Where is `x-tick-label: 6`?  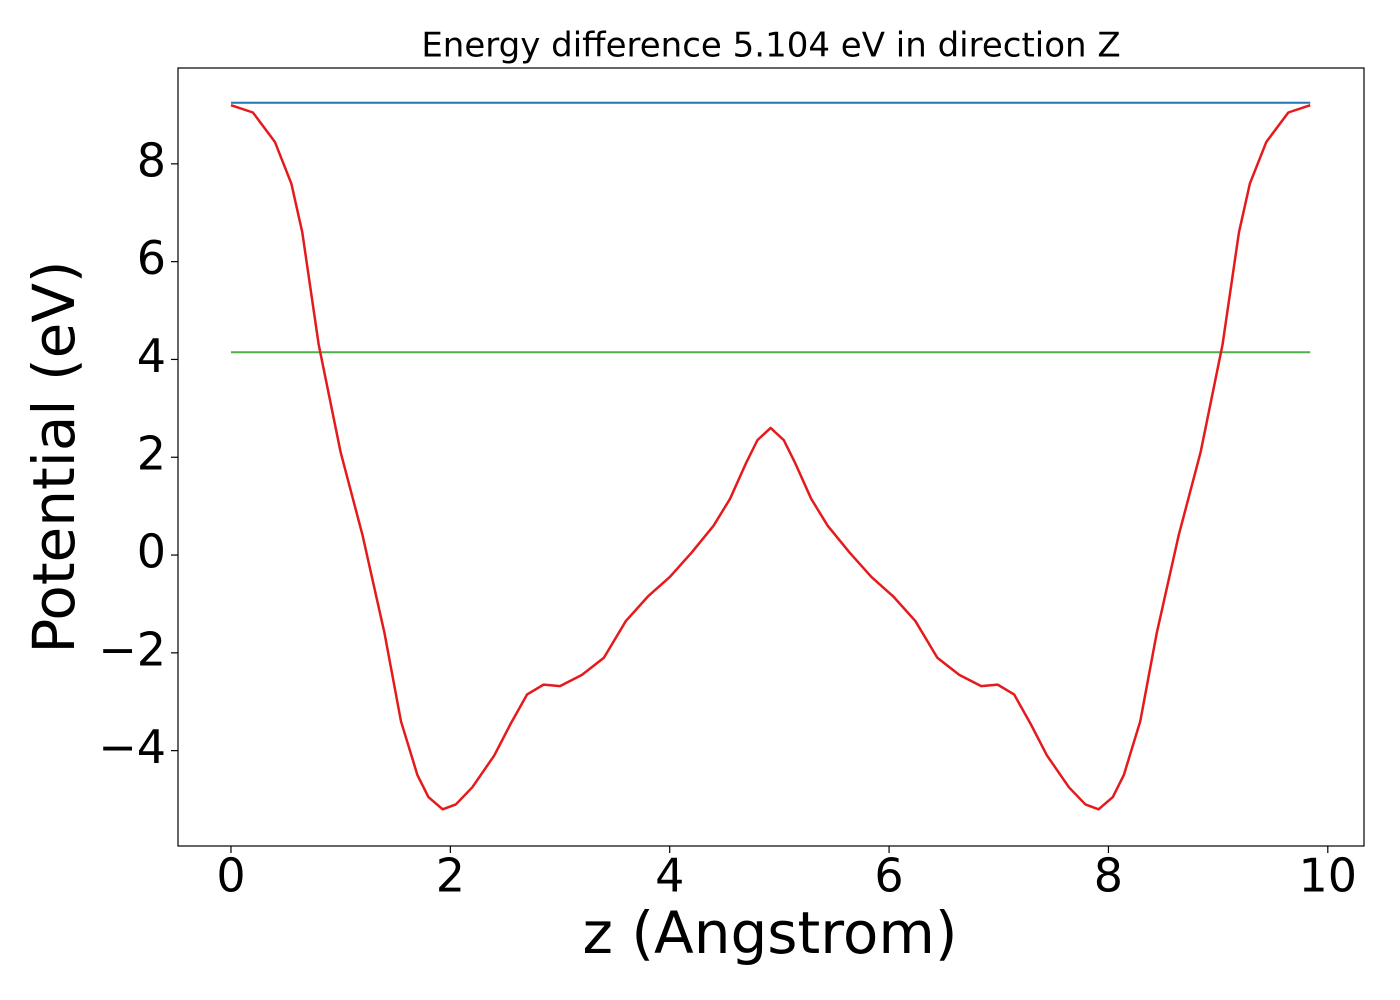 x-tick-label: 6 is located at coordinates (888, 876).